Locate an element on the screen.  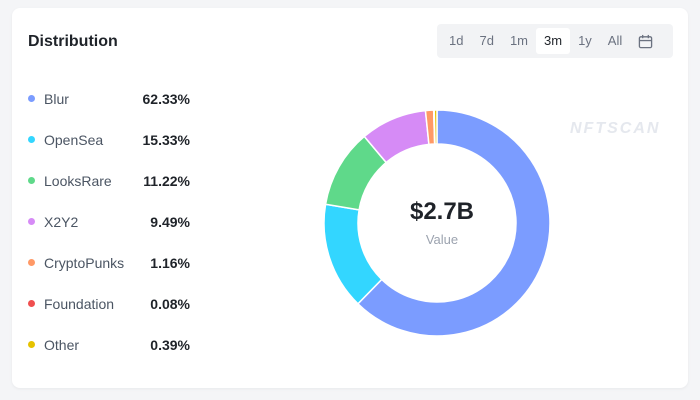
legend-value: 0.08% is located at coordinates (170, 303).